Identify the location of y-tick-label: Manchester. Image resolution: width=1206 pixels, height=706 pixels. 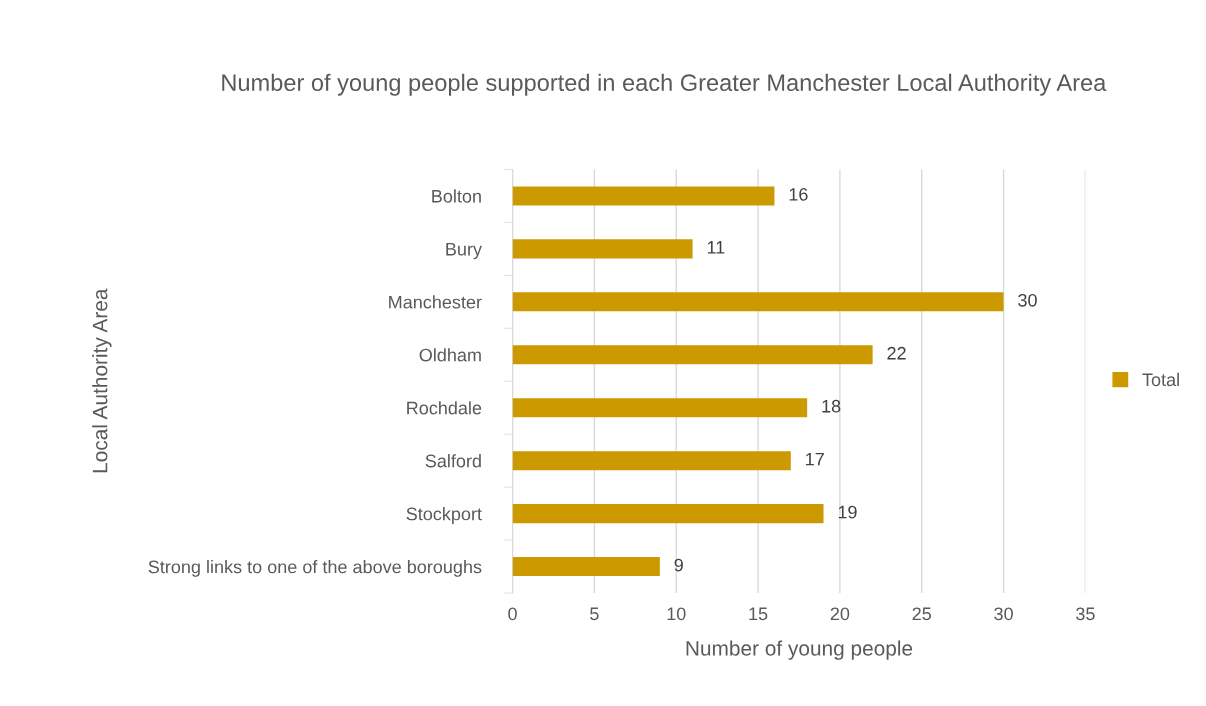
(435, 302).